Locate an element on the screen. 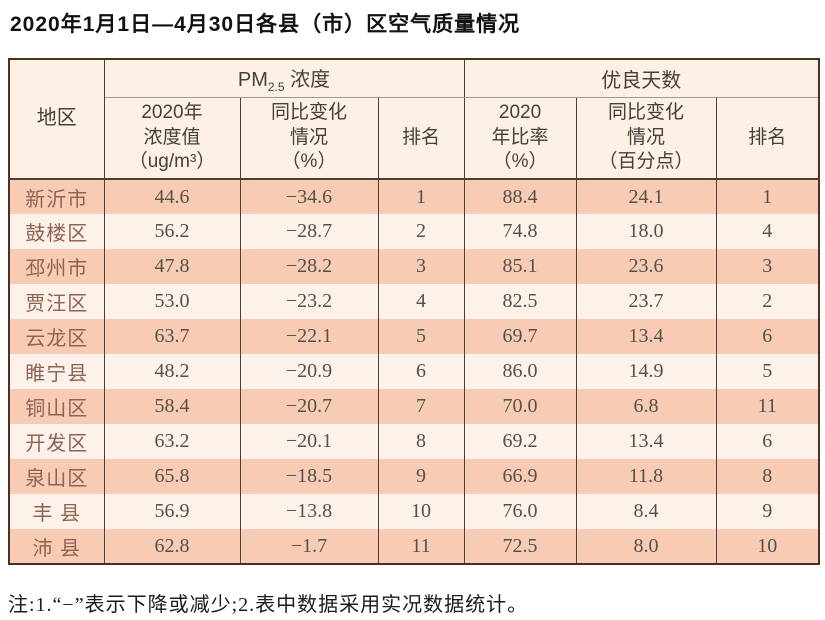  pm-change-cell: −34.6 is located at coordinates (309, 196).